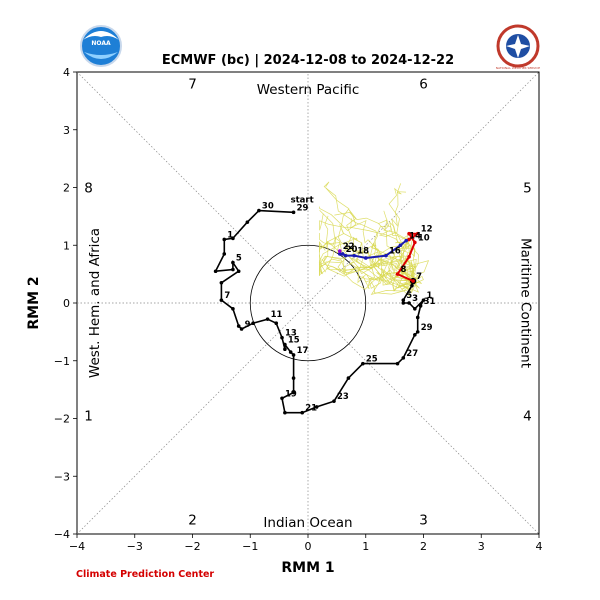  Describe the element at coordinates (518, 68) in the screenshot. I see `nws-logo-text: NATIONAL WEATHER SERVICE` at that location.